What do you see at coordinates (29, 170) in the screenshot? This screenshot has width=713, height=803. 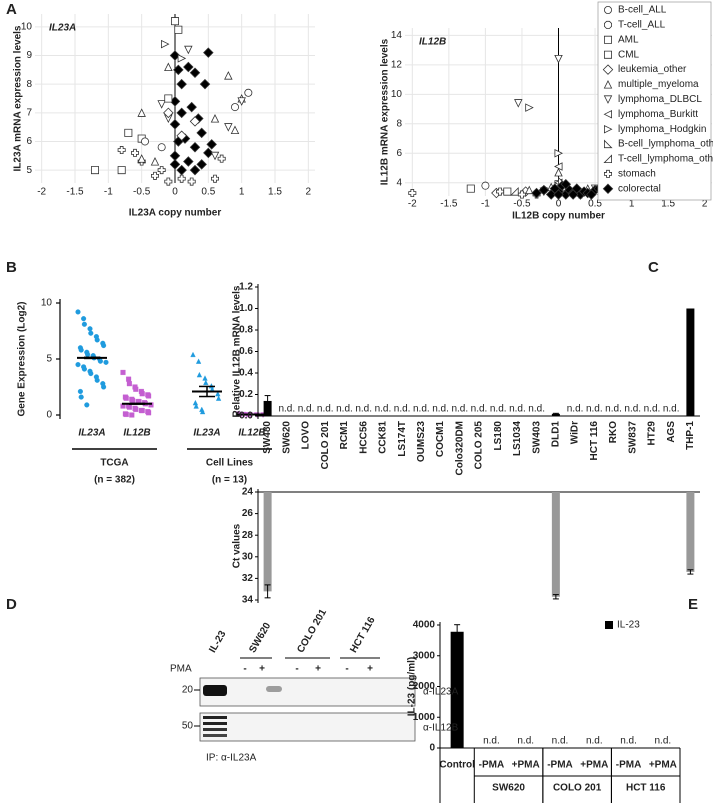 I see `y-tick-label: 5` at bounding box center [29, 170].